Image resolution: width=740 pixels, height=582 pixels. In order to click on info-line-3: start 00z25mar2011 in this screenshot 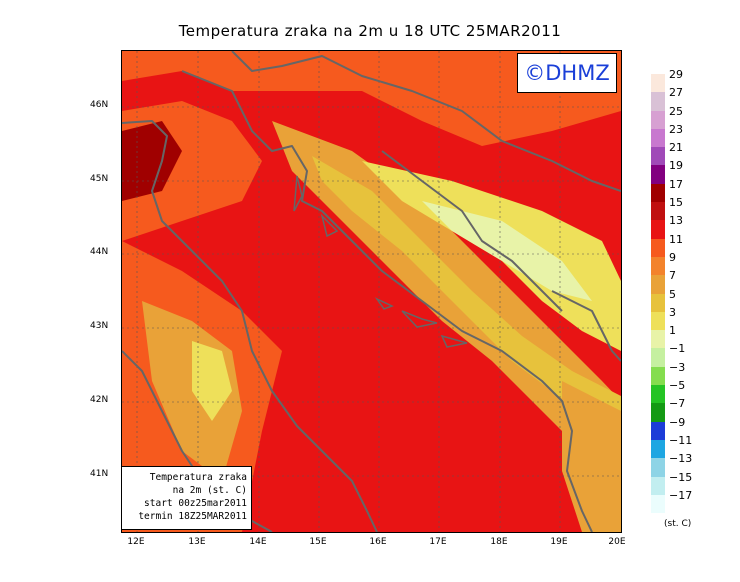, I will do `click(195, 503)`.